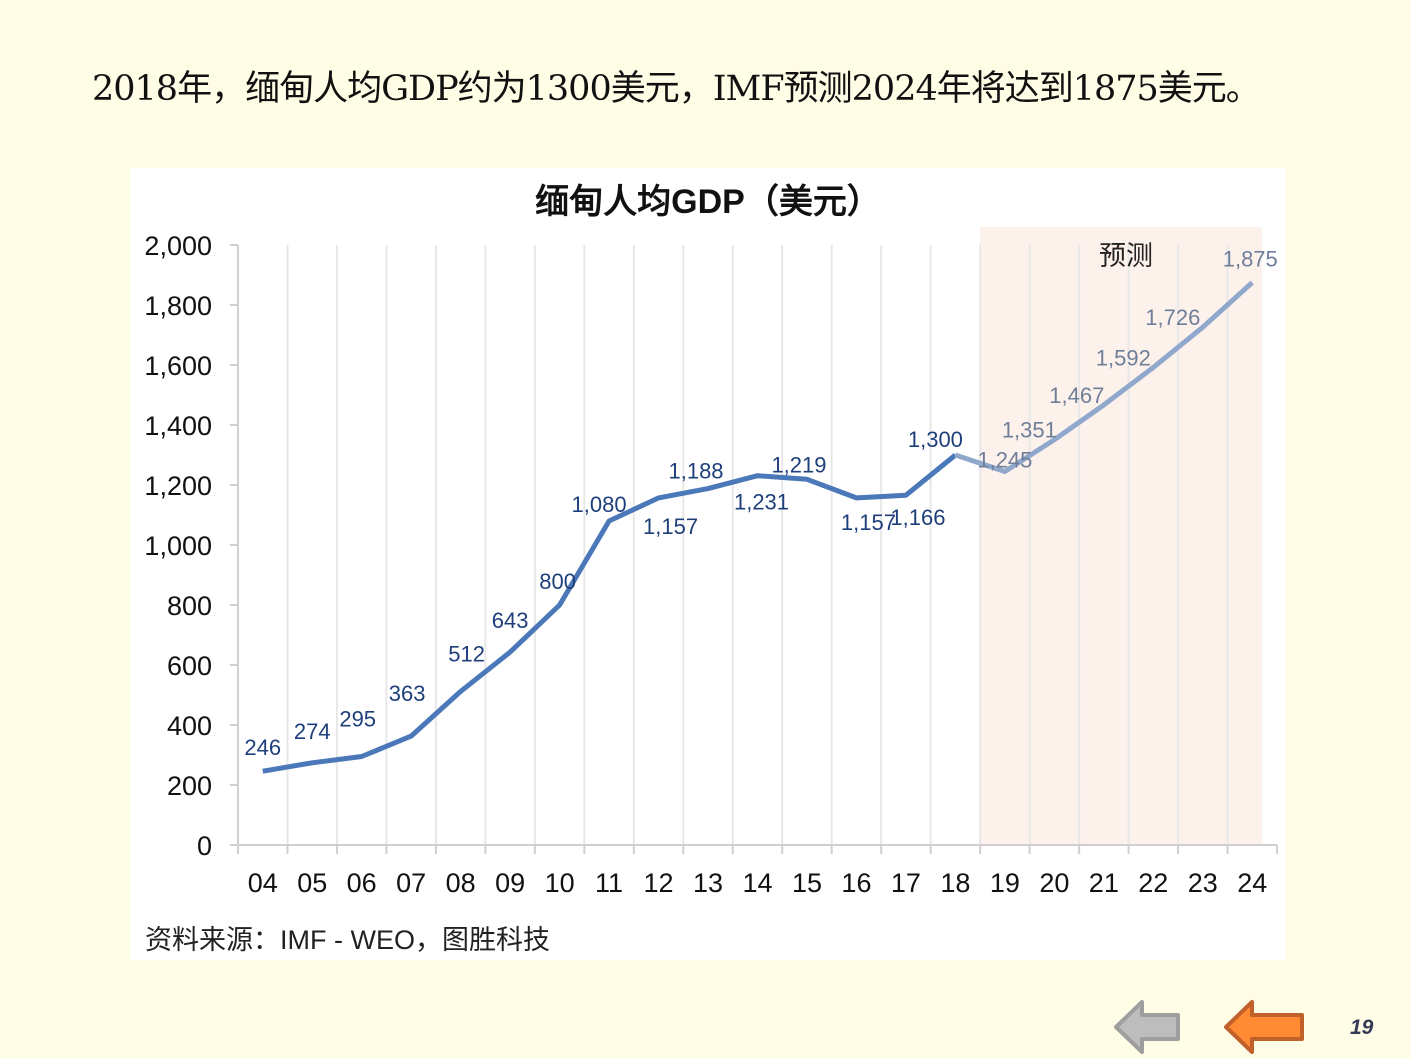  Describe the element at coordinates (1104, 883) in the screenshot. I see `x-tick-label: 21` at that location.